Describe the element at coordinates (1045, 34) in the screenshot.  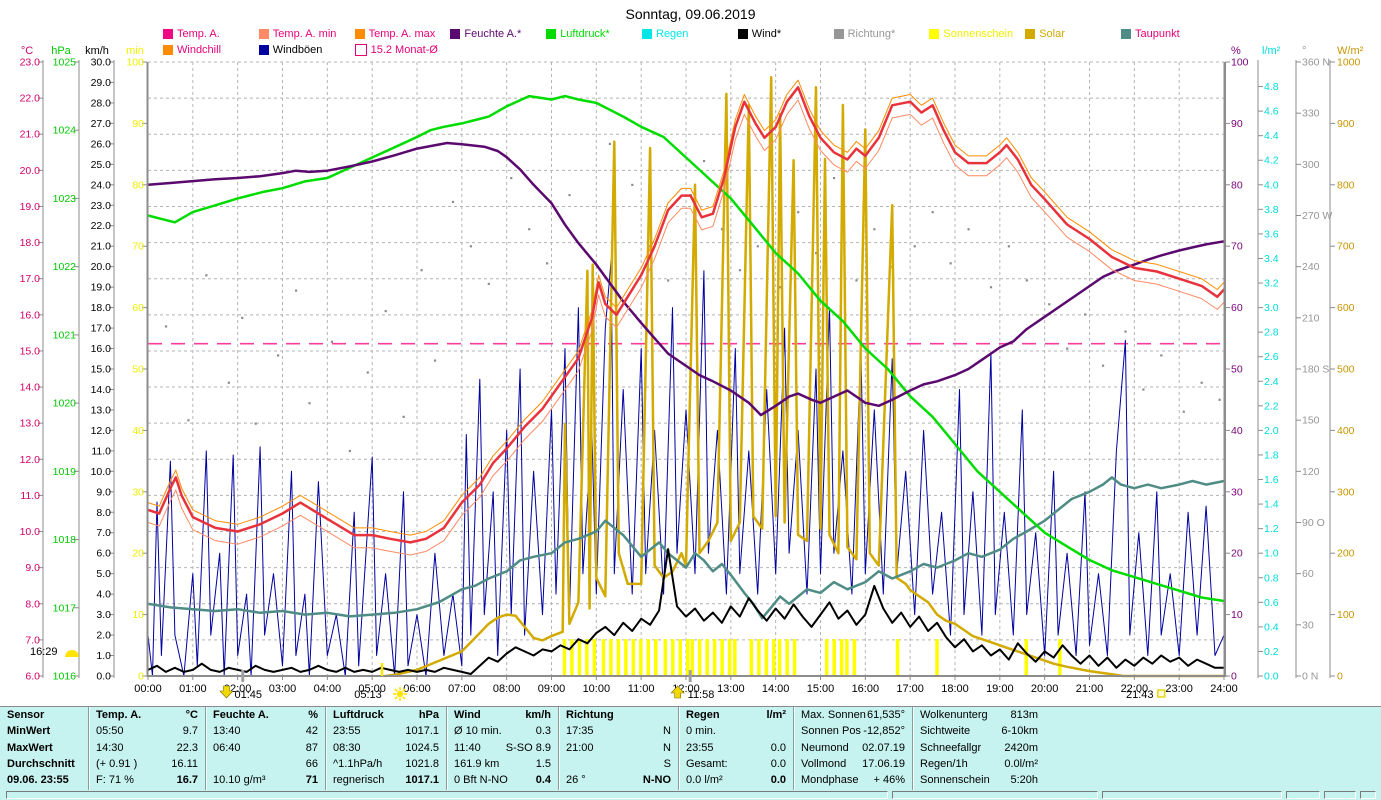
I see `legend-item-solar: Solar` at that location.